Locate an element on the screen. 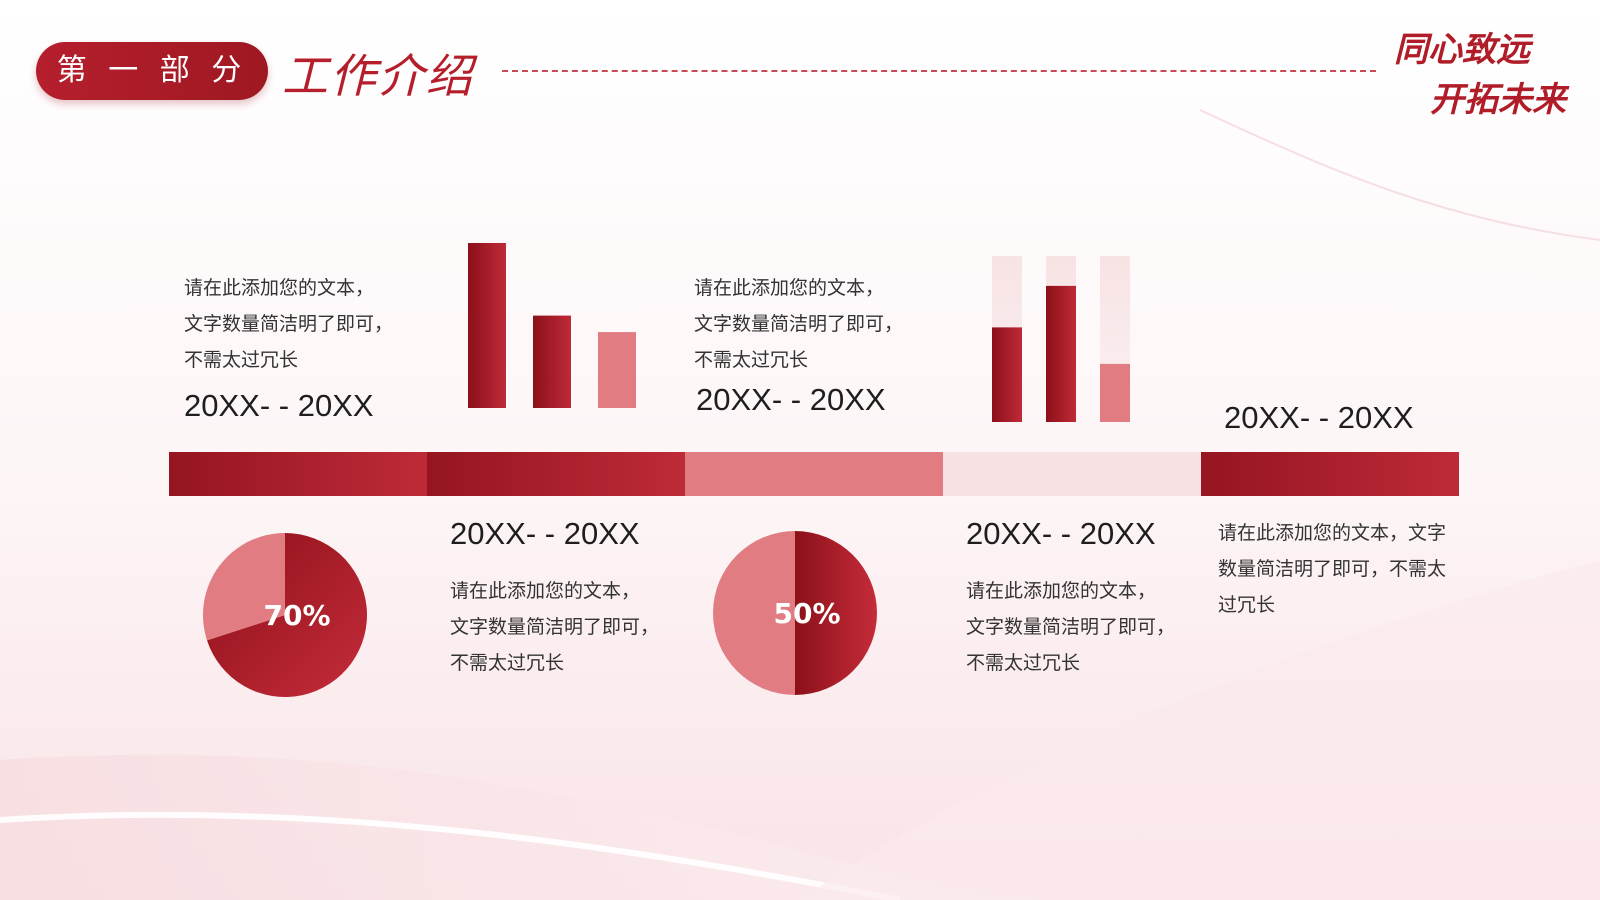  block-2-date: 20XX- - 20XX is located at coordinates (545, 533).